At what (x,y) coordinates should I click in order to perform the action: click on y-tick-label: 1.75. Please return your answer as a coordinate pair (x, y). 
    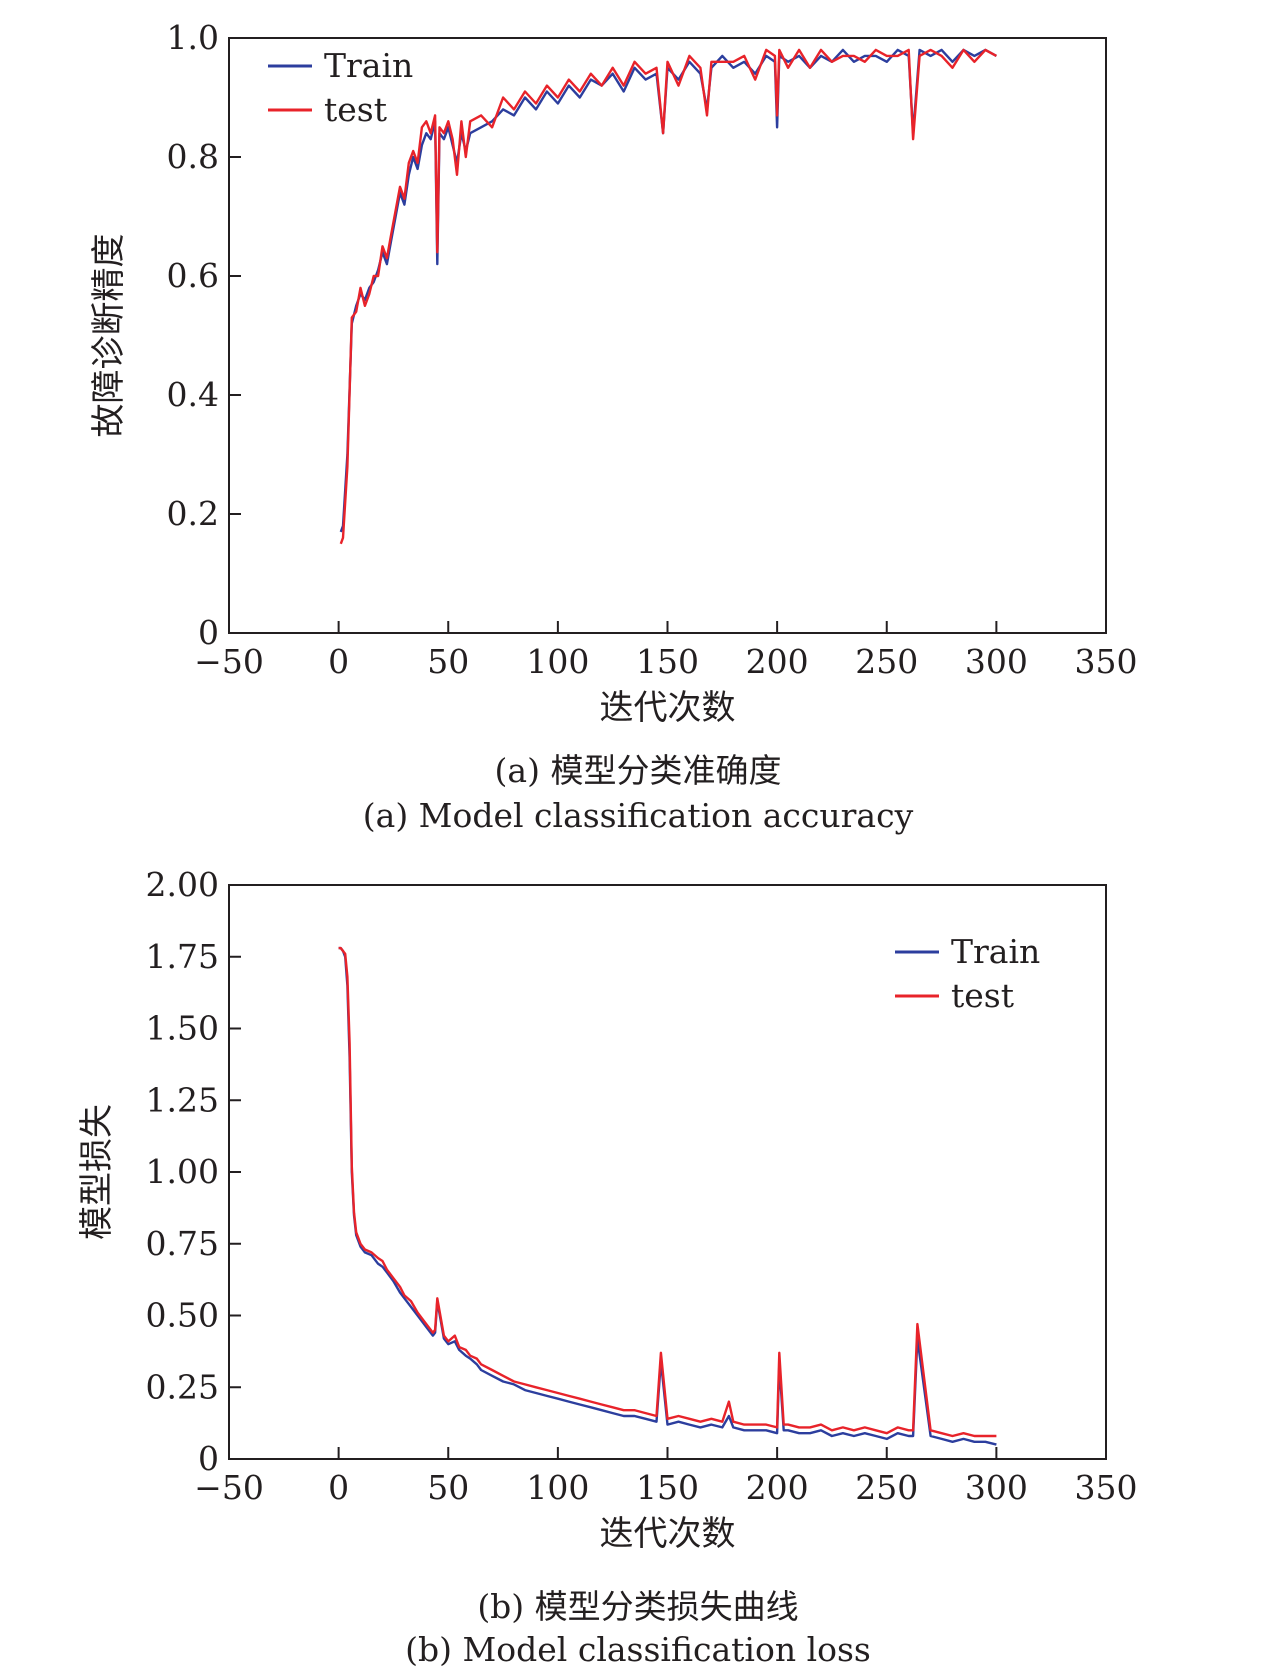
    Looking at the image, I should click on (182, 956).